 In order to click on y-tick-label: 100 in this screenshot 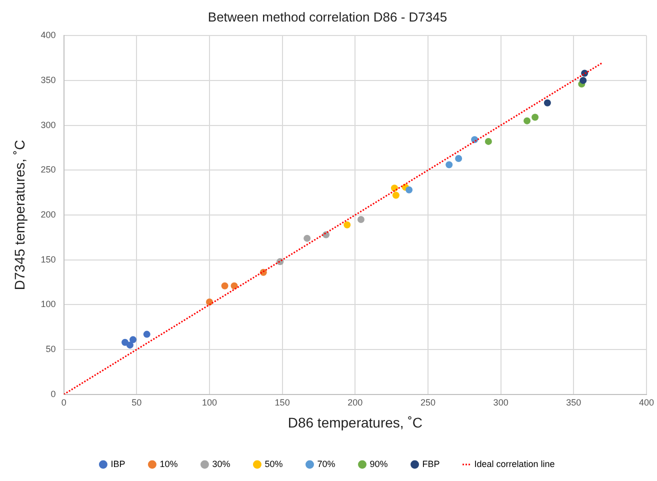, I will do `click(48, 304)`.